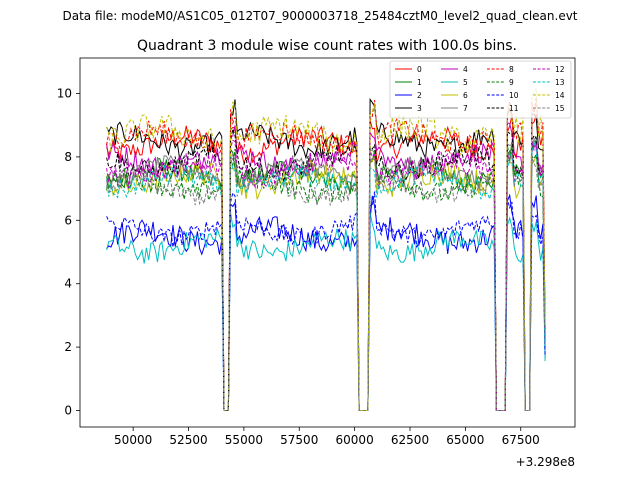  I want to click on x-tick-label: 52500, so click(188, 440).